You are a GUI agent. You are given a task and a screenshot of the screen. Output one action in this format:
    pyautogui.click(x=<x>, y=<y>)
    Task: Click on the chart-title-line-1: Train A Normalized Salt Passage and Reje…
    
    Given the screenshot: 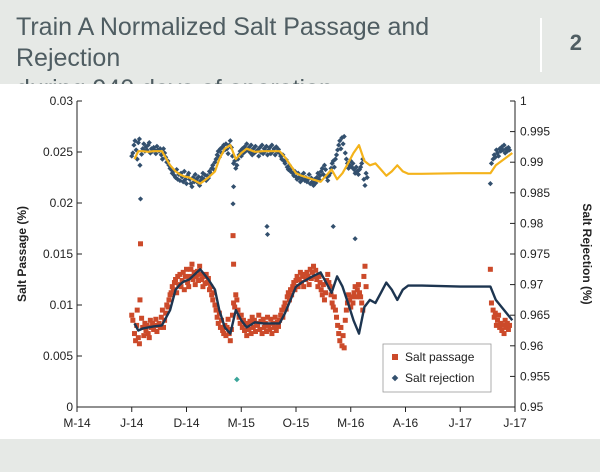 What is the action you would take?
    pyautogui.click(x=223, y=42)
    